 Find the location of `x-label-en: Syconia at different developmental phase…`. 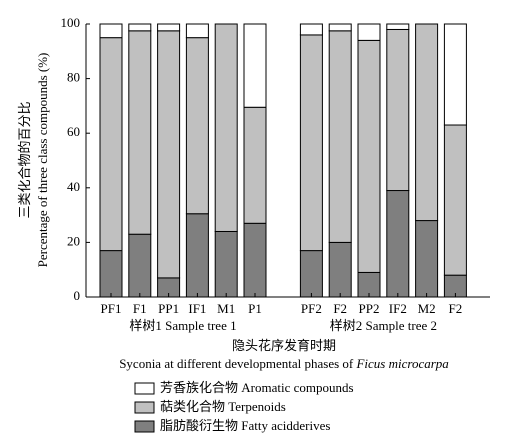

x-label-en: Syconia at different developmental phase… is located at coordinates (284, 363).